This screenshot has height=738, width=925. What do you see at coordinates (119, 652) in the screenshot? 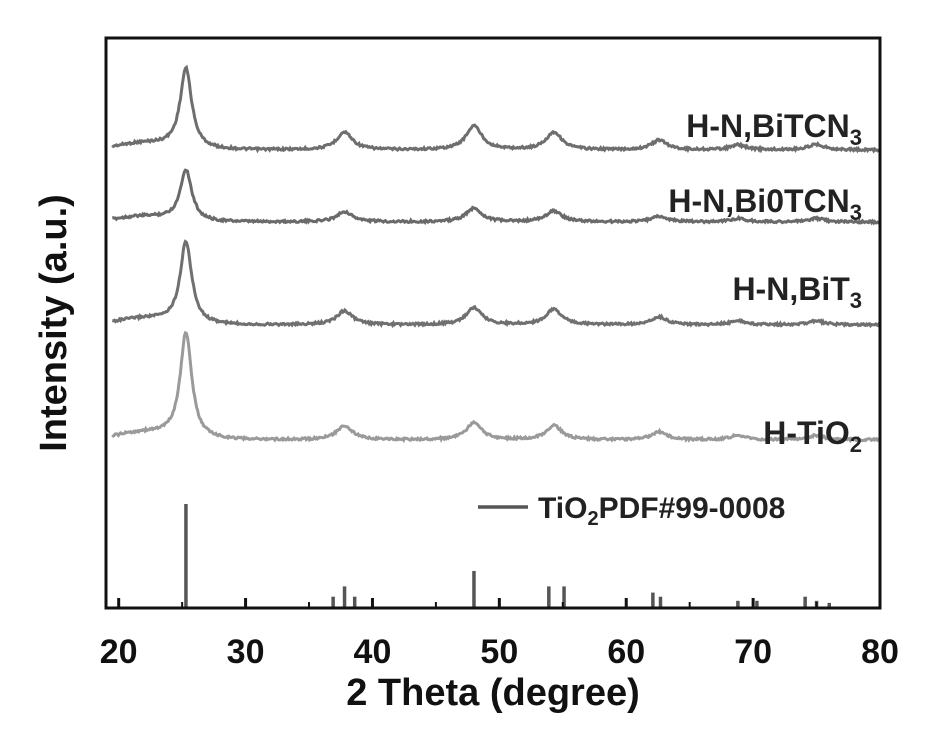
I see `x-tick-label: 20` at bounding box center [119, 652].